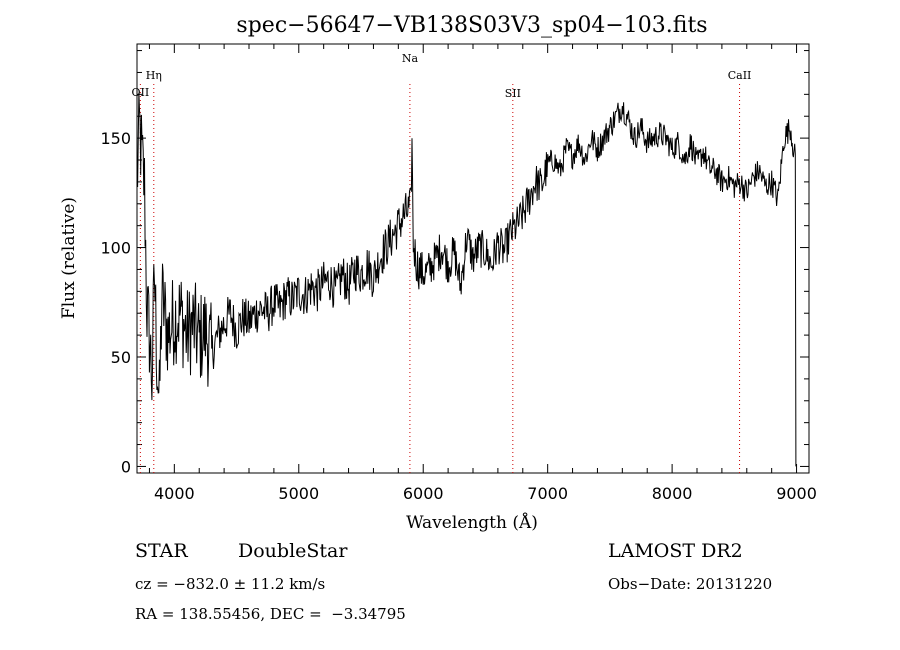  What do you see at coordinates (547, 493) in the screenshot?
I see `x-tick-label: 7000` at bounding box center [547, 493].